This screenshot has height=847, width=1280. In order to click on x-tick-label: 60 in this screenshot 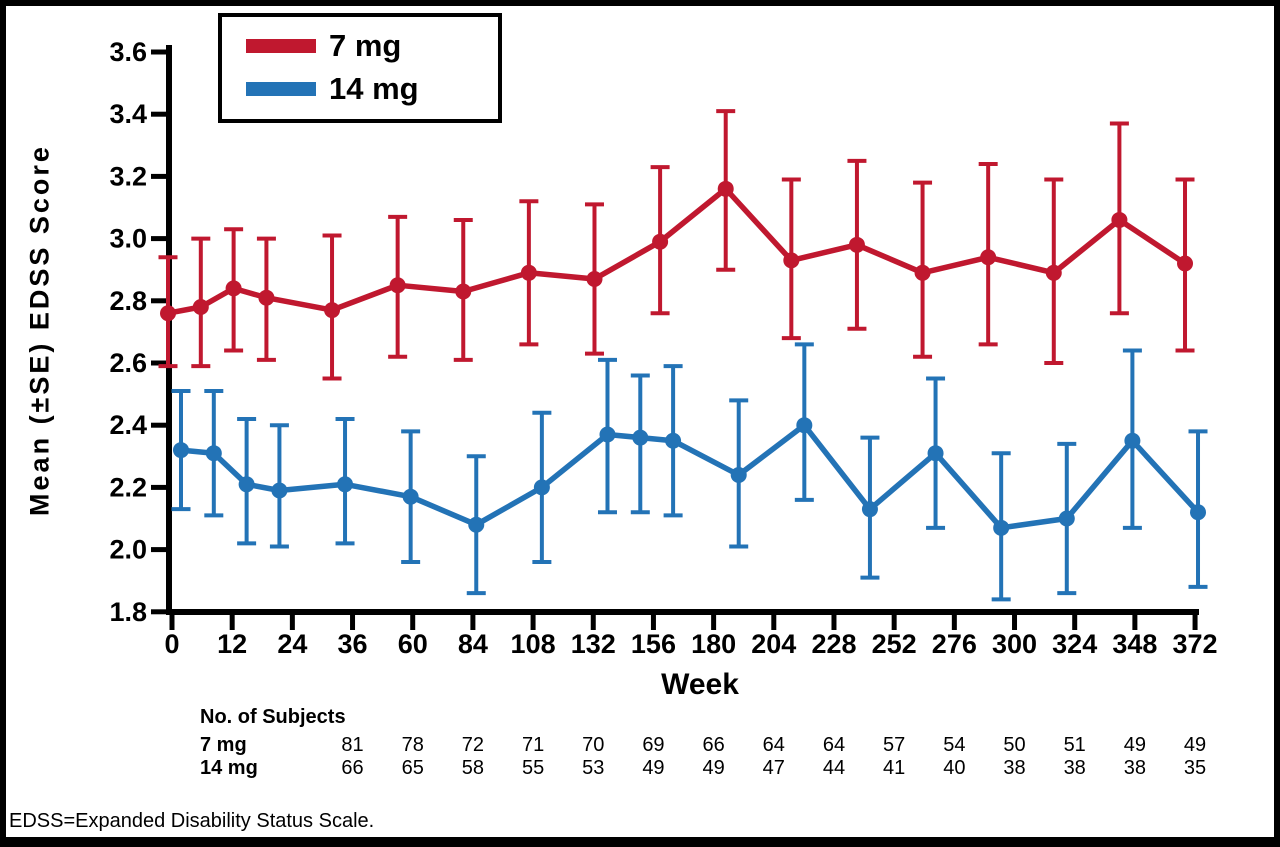, I will do `click(413, 644)`.